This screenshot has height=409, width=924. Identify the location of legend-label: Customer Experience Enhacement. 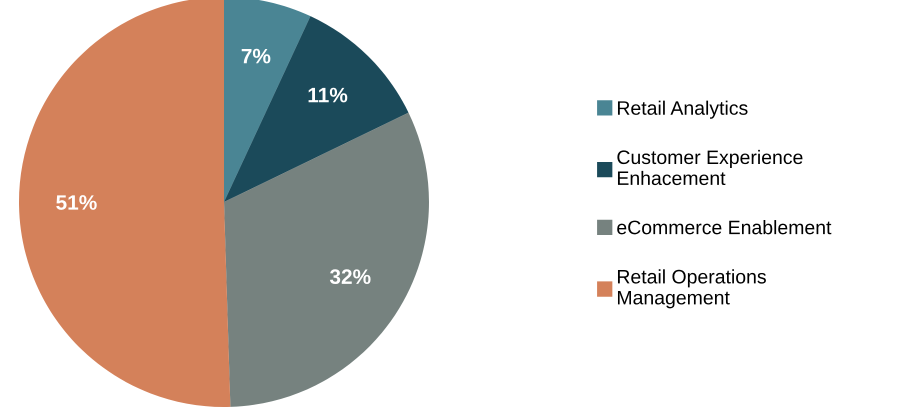
(709, 168).